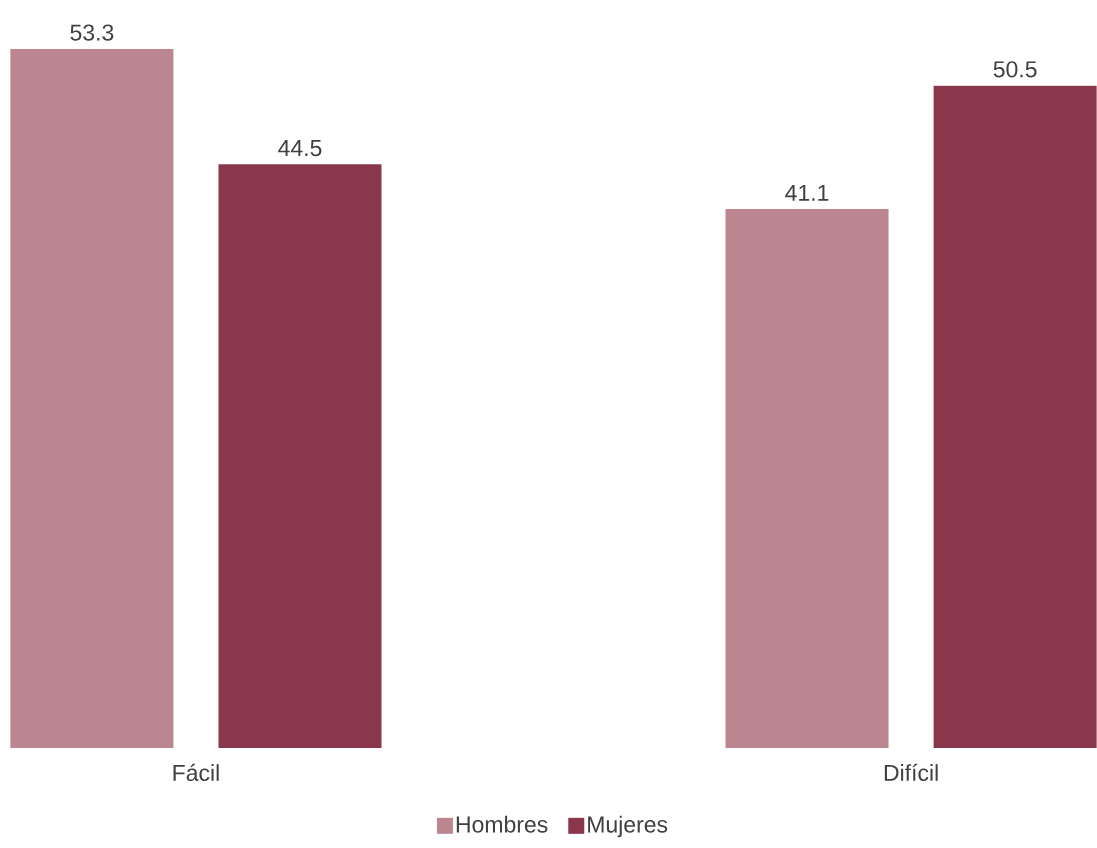 The height and width of the screenshot is (848, 1097). I want to click on data-label: 44.5, so click(300, 148).